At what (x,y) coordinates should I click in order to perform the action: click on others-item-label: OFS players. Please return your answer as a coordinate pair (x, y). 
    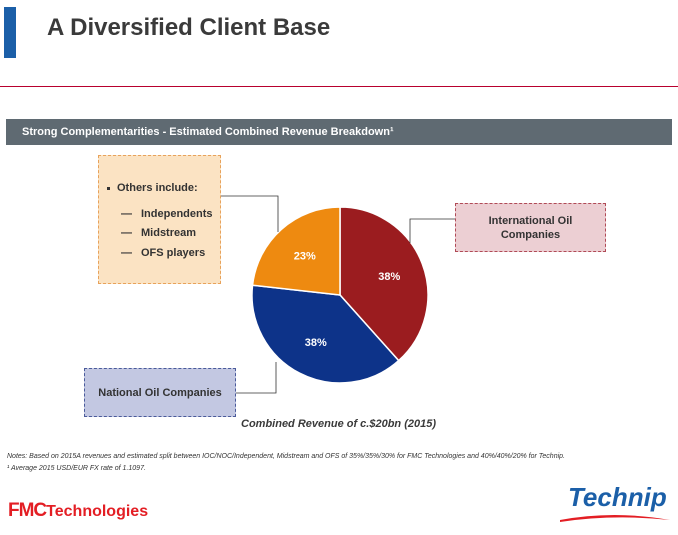
    Looking at the image, I should click on (173, 253).